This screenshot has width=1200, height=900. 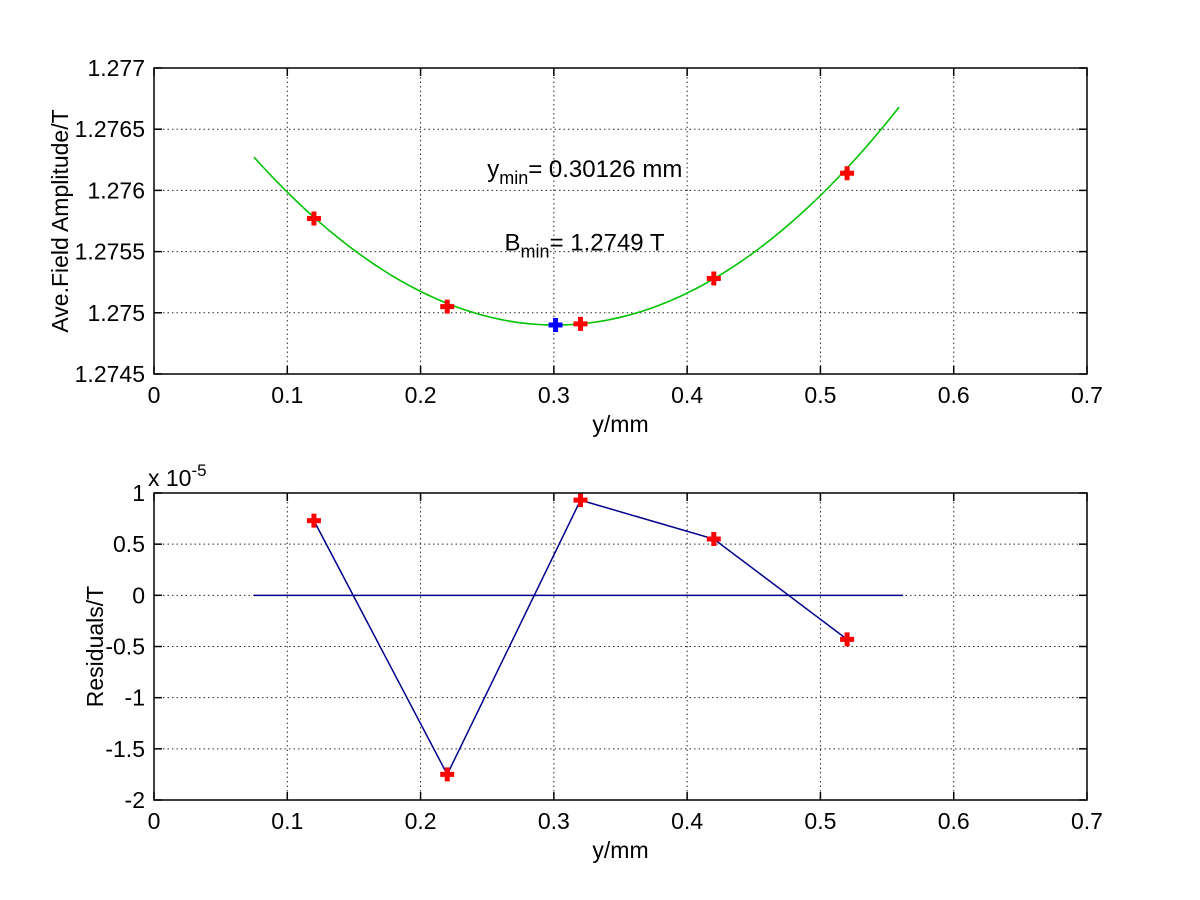 What do you see at coordinates (110, 252) in the screenshot?
I see `y-tick-label: 1.2755` at bounding box center [110, 252].